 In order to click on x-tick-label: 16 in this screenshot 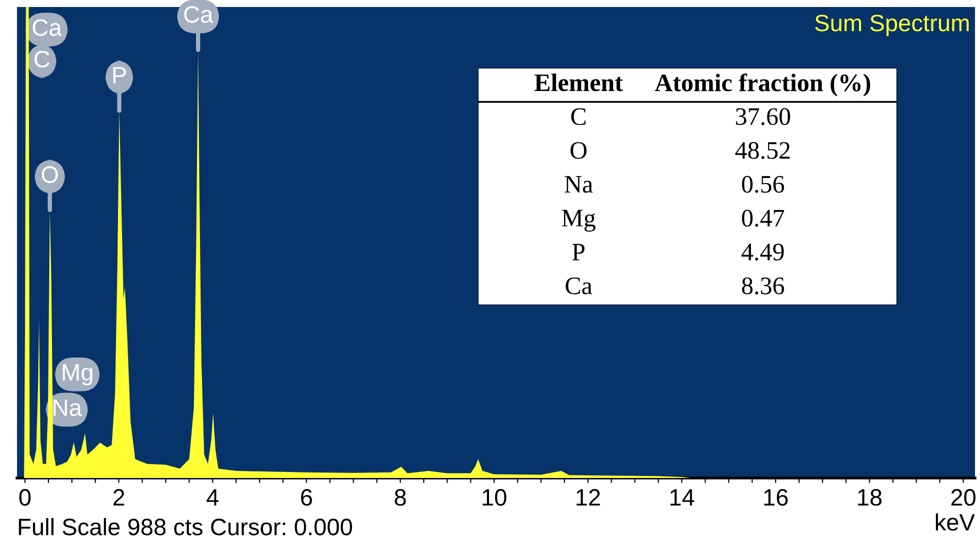, I will do `click(776, 497)`.